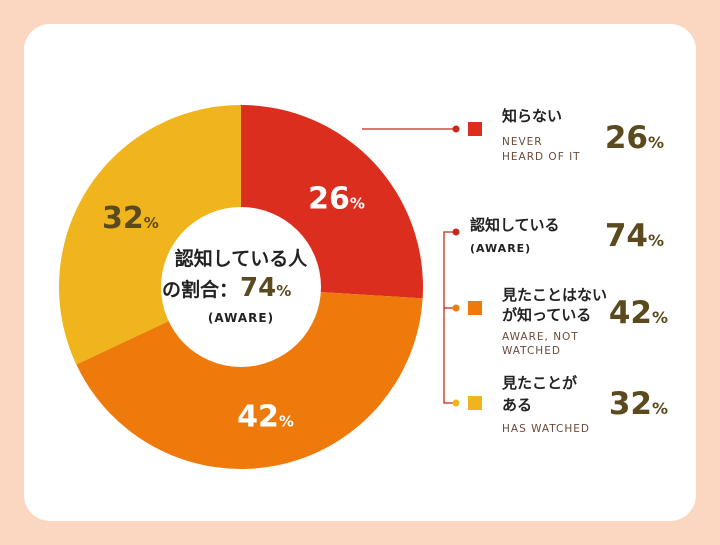 This screenshot has width=720, height=545. I want to click on center-label: 認知している人 の割合：74% (AWARE), so click(235, 286).